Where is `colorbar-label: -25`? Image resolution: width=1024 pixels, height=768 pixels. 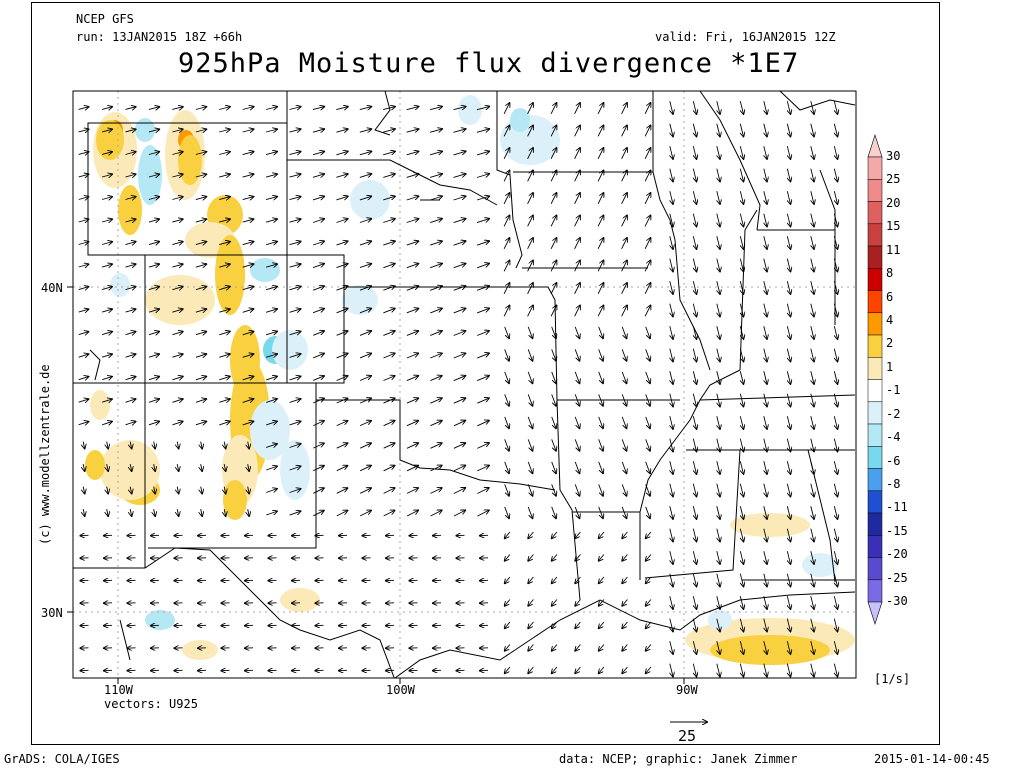
colorbar-label: -25 is located at coordinates (897, 578).